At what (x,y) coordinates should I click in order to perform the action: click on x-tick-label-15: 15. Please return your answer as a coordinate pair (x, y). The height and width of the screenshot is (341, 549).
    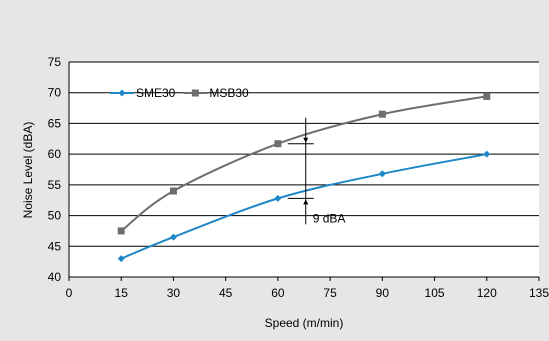
    Looking at the image, I should click on (122, 293).